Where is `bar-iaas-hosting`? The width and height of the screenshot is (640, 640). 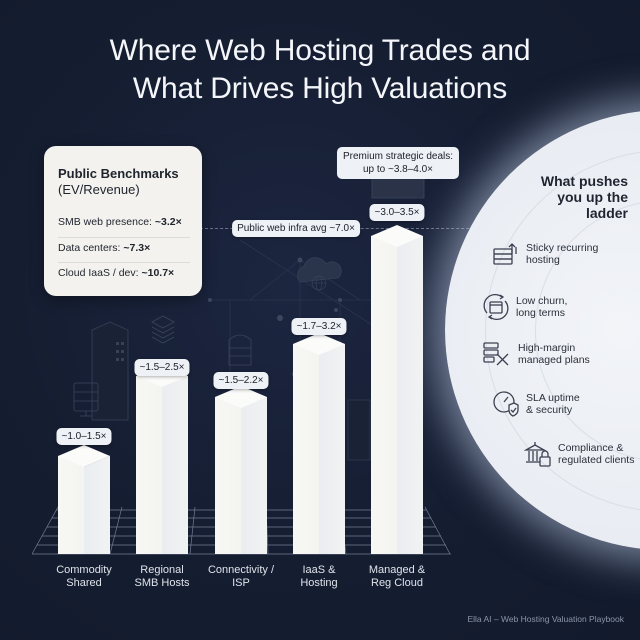
bar-iaas-hosting is located at coordinates (319, 443).